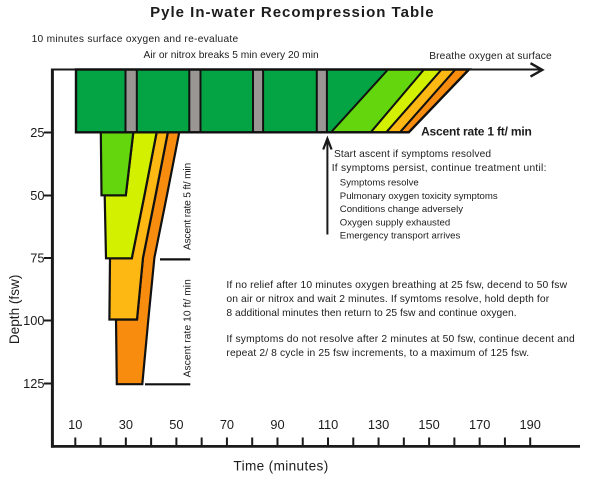 This screenshot has width=600, height=481. Describe the element at coordinates (412, 154) in the screenshot. I see `svg-text:Start ascent if symptoms resol: Start ascent if symptoms resolved` at that location.